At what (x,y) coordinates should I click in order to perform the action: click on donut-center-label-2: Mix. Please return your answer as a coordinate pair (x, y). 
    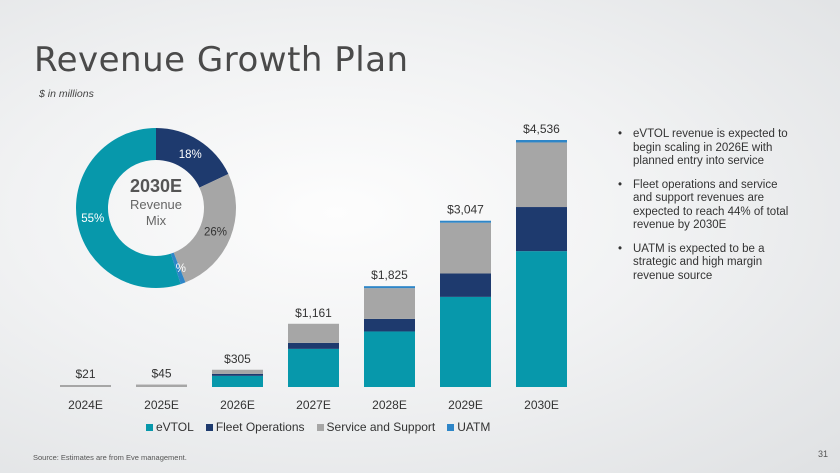
    Looking at the image, I should click on (156, 220).